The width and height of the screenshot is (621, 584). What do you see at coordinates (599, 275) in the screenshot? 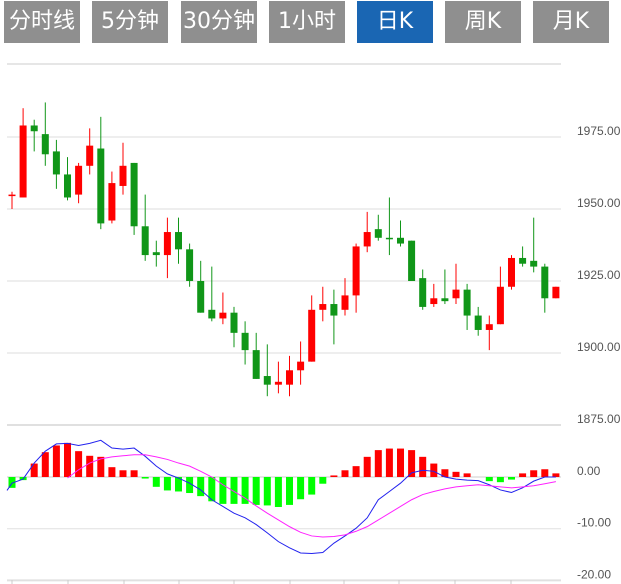
I see `price-axis-label: 1925.00` at bounding box center [599, 275].